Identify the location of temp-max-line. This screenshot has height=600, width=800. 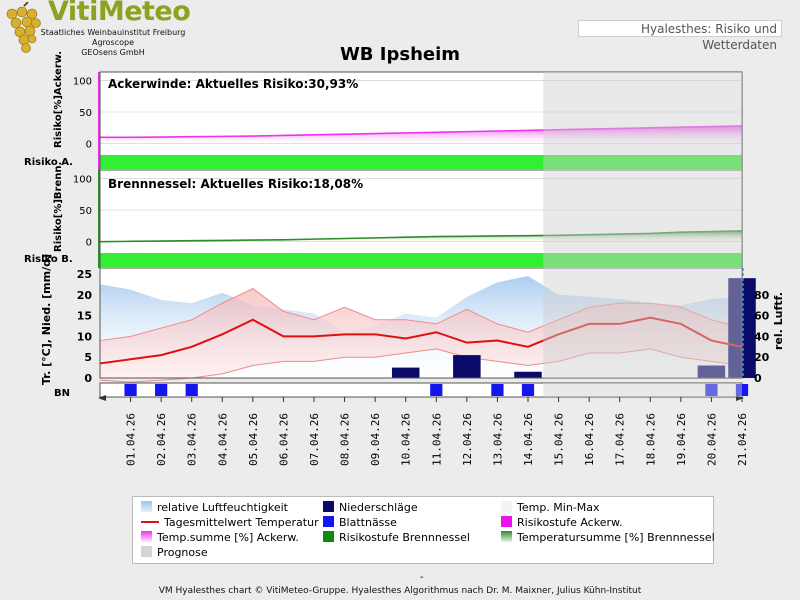
(421, 314).